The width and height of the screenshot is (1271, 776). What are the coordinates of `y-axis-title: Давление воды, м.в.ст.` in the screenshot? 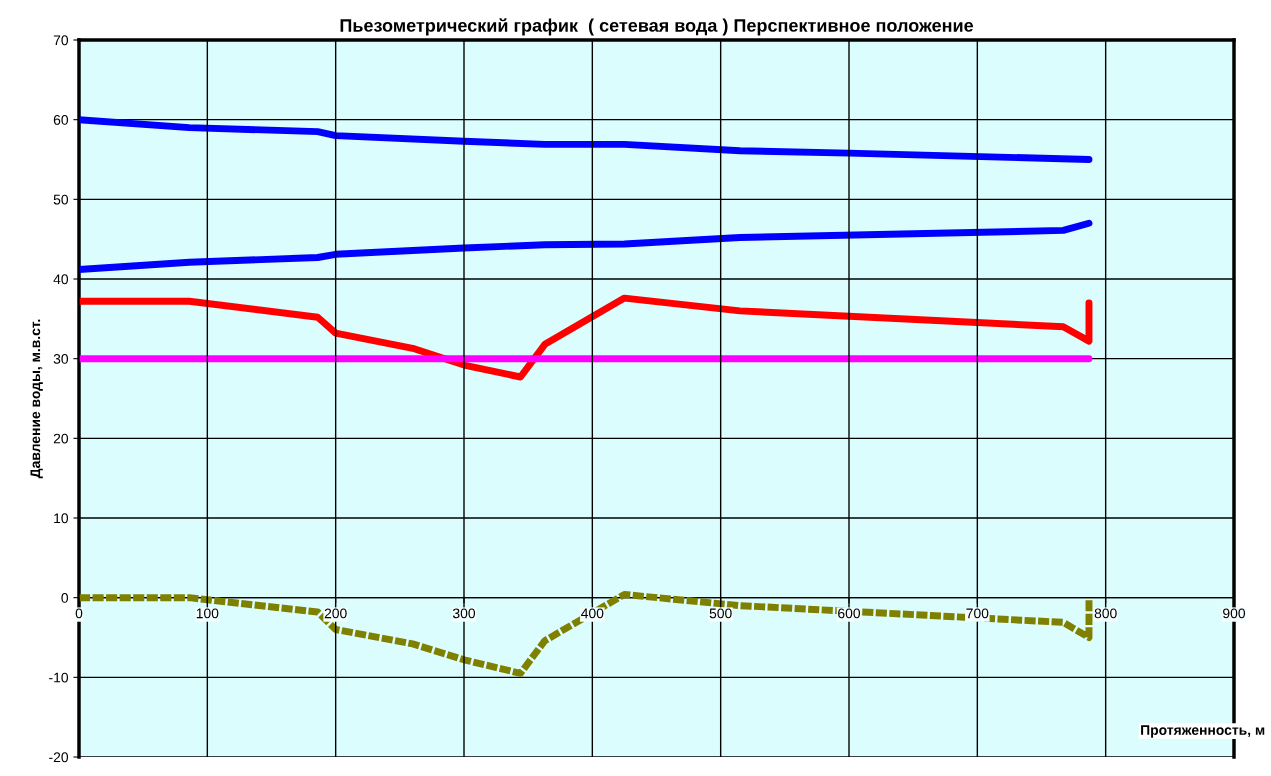 It's located at (36, 399).